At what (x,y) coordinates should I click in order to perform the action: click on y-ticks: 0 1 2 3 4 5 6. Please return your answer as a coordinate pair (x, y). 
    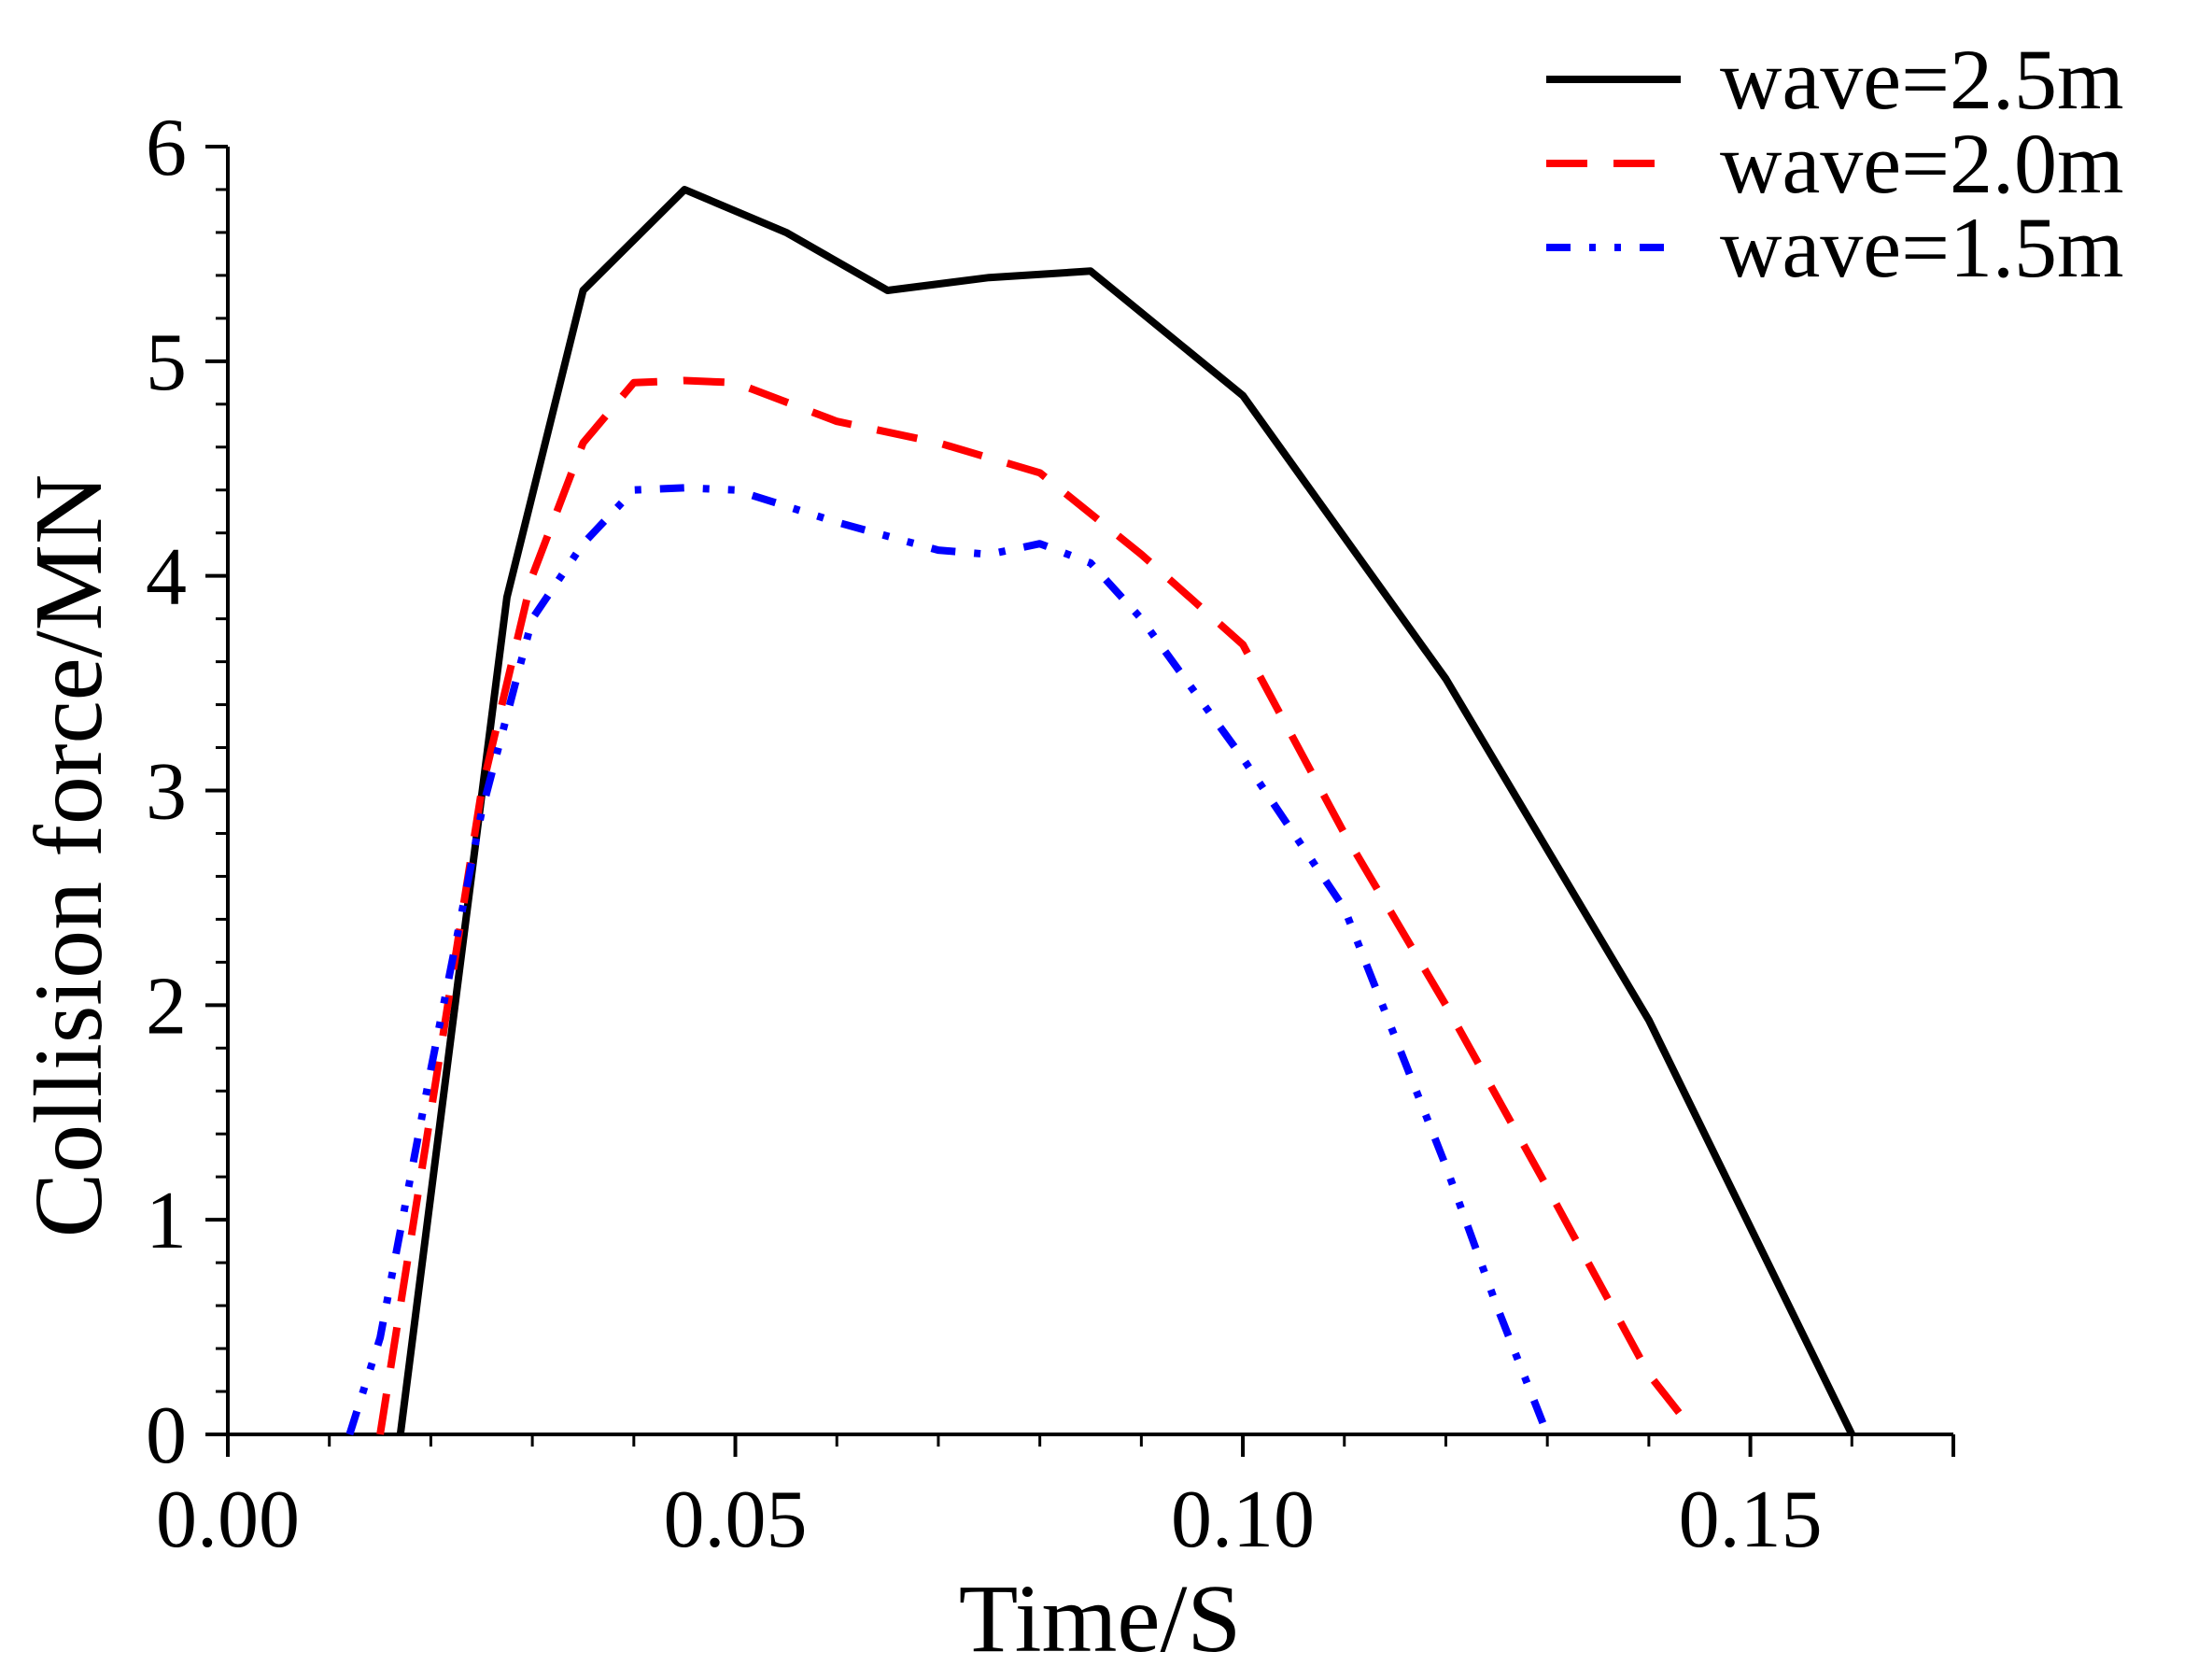
    Looking at the image, I should click on (187, 792).